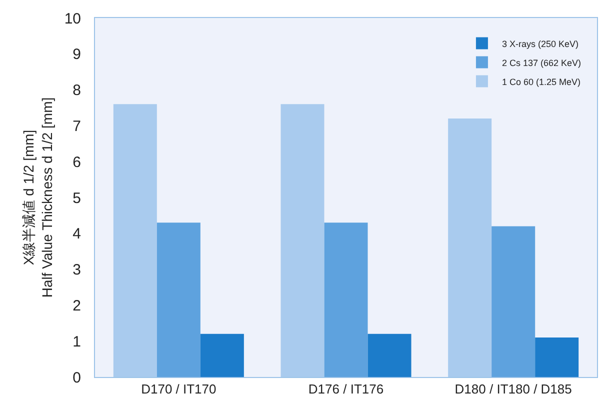 This screenshot has width=607, height=409. I want to click on y-tick-label: 8, so click(76, 91).